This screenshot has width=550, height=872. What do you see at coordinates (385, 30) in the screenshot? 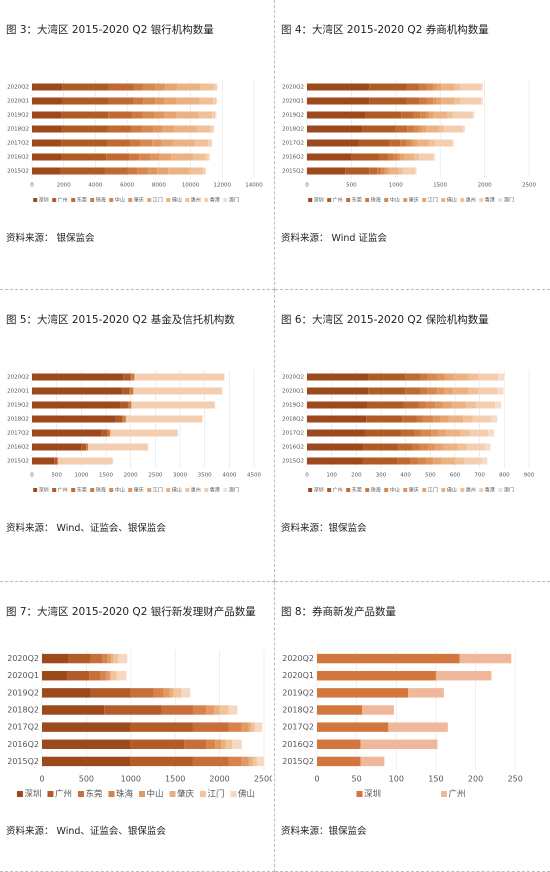
I see `figure-title: 图 4：大湾区 2015-2020 Q2 券商机构数量` at bounding box center [385, 30].